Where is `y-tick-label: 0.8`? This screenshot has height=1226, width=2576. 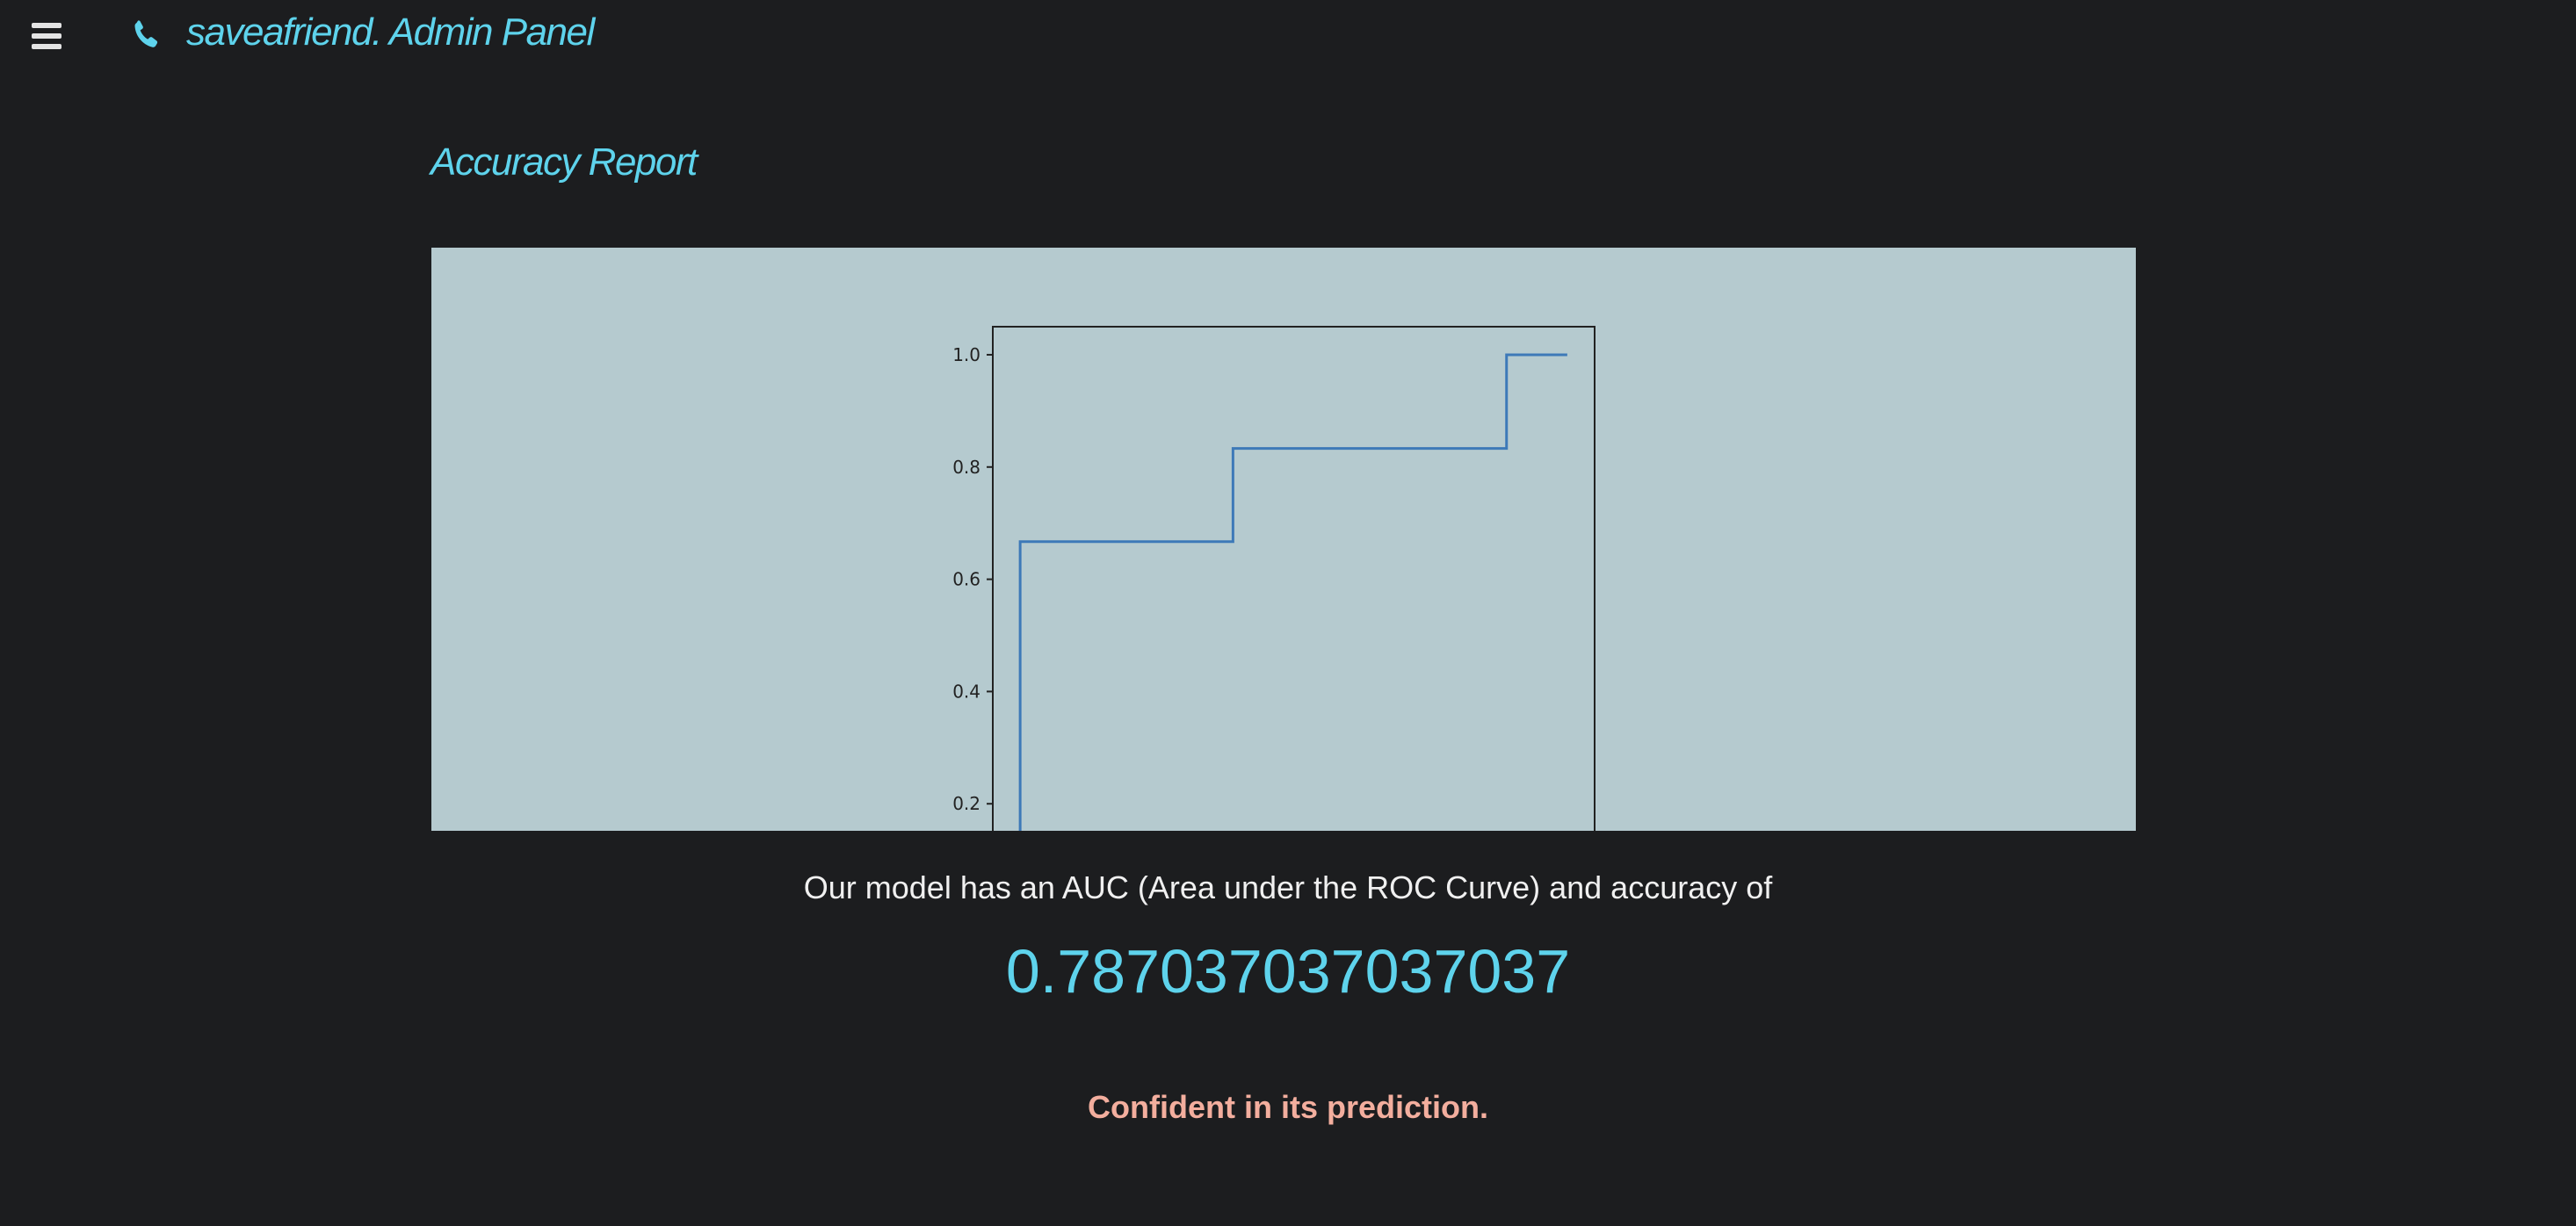
y-tick-label: 0.8 is located at coordinates (966, 467).